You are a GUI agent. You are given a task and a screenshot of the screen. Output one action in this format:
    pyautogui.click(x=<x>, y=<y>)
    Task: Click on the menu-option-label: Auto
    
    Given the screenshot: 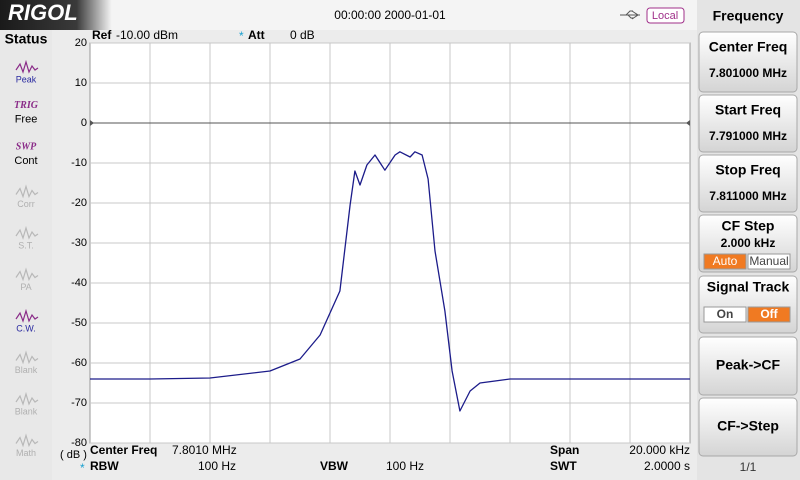 What is the action you would take?
    pyautogui.click(x=725, y=261)
    